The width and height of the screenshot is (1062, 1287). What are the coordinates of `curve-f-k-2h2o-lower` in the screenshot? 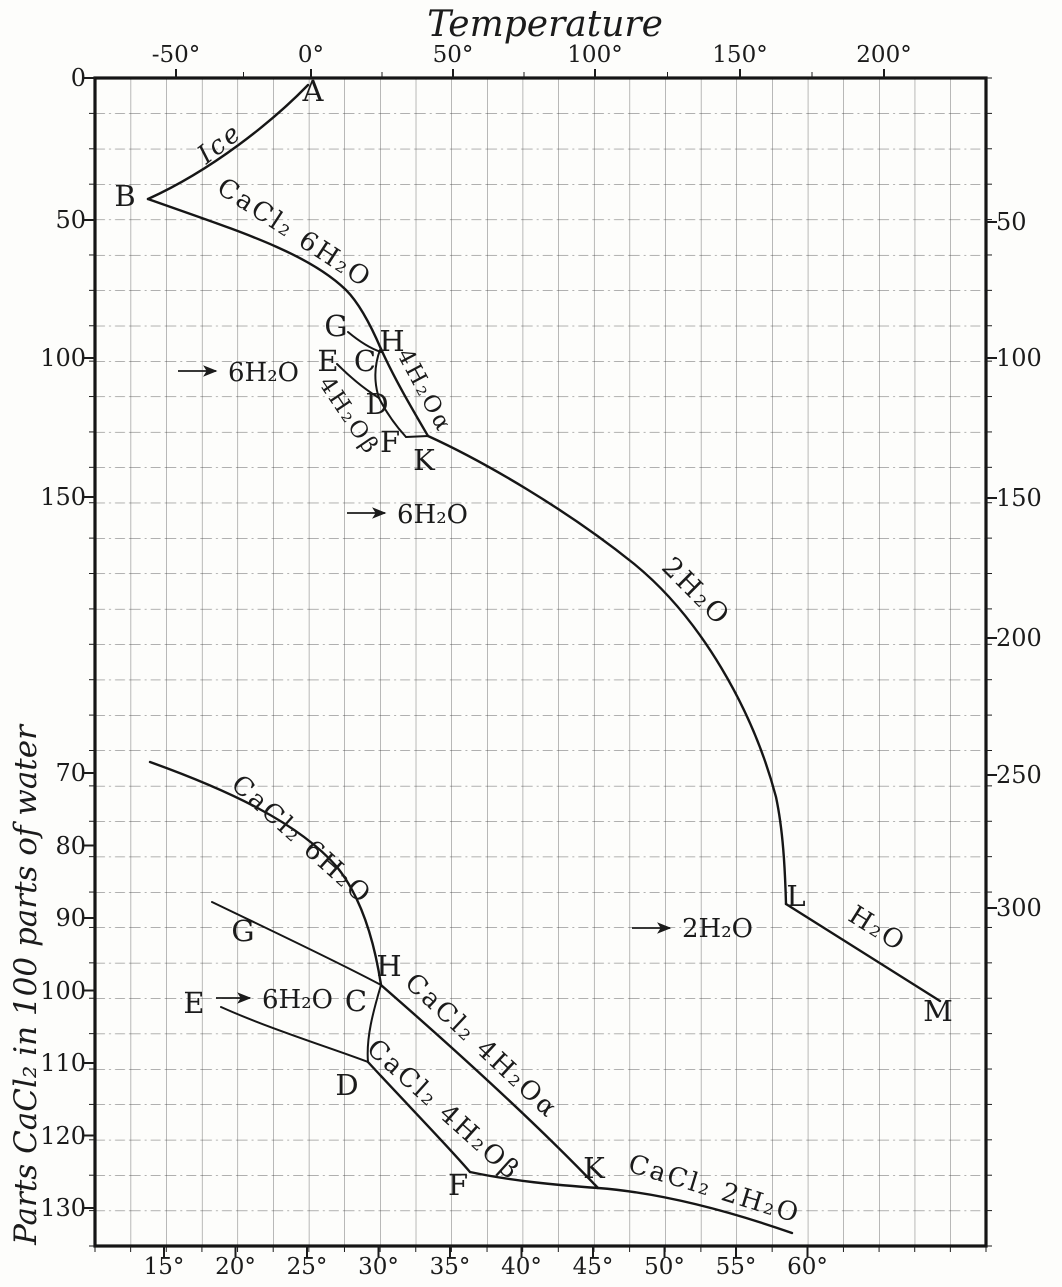 It's located at (631, 1202).